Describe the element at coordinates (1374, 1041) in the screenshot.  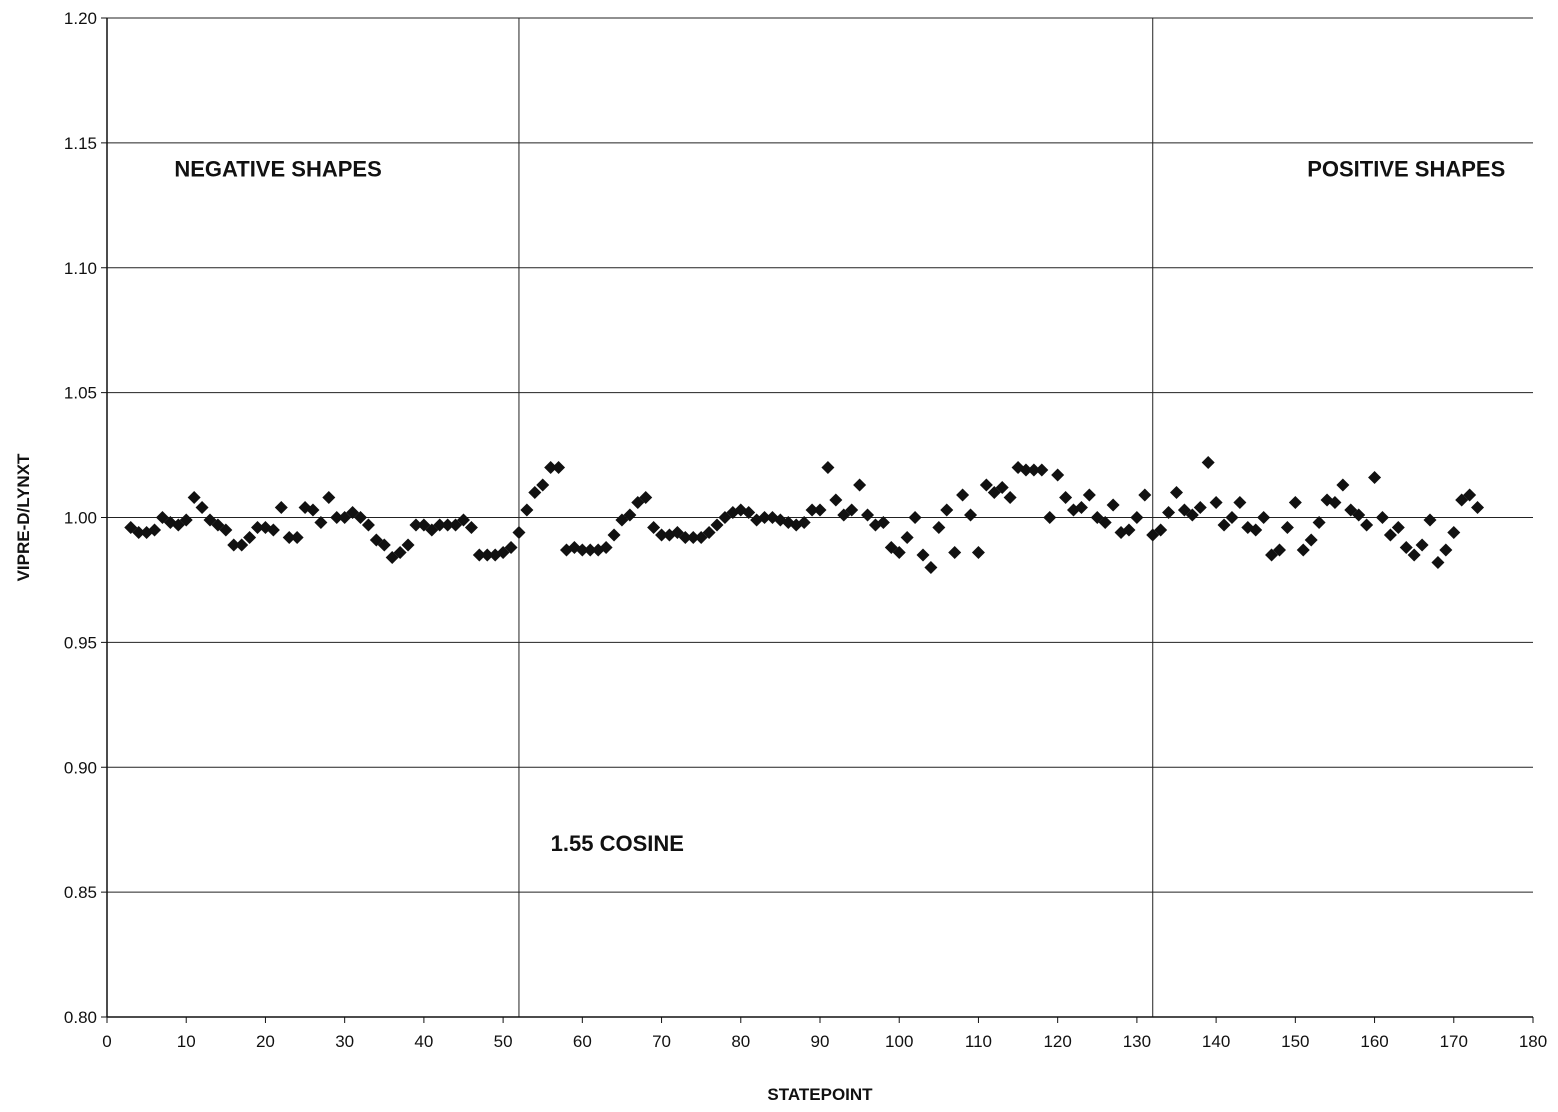
I see `x-tick-label: 160` at that location.